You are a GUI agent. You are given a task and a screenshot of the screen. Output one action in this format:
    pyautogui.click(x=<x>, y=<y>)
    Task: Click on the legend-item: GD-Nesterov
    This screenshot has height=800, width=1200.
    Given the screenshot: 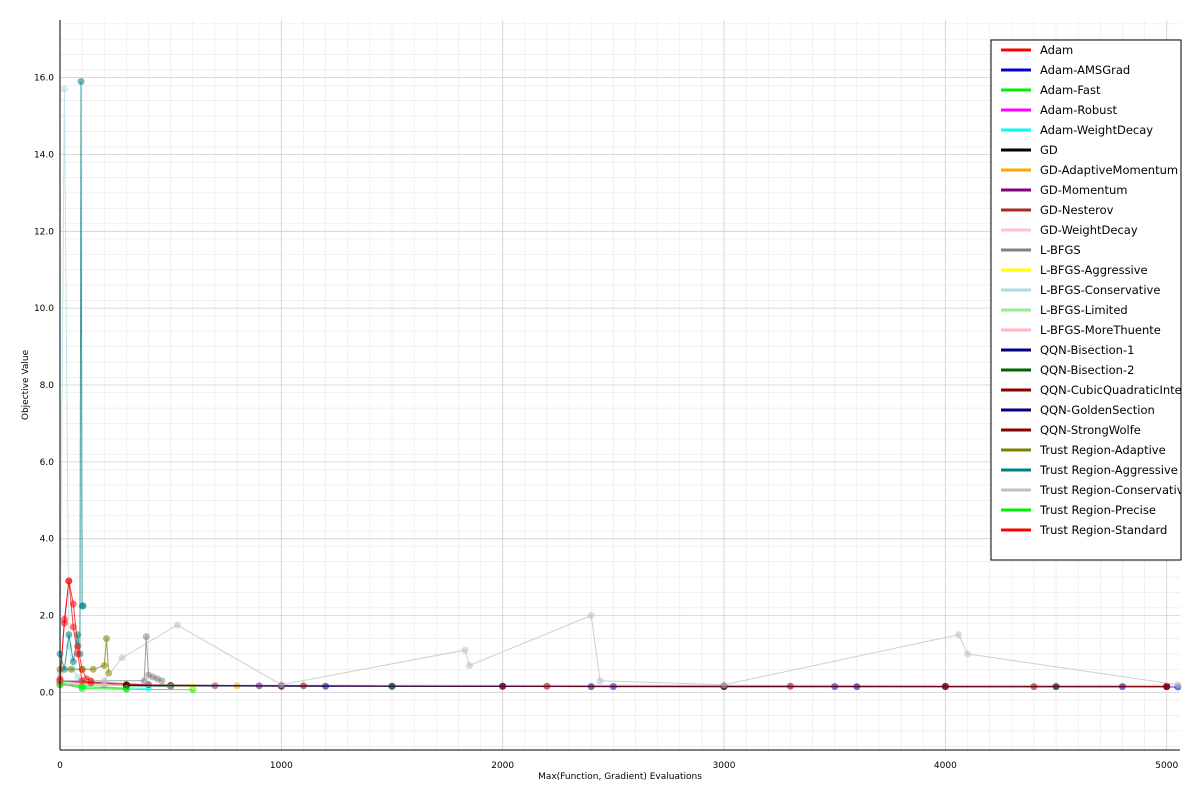 What is the action you would take?
    pyautogui.click(x=1057, y=210)
    